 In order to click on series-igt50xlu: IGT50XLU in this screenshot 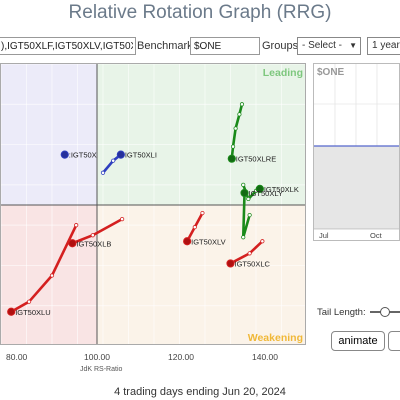, I will do `click(43, 270)`.